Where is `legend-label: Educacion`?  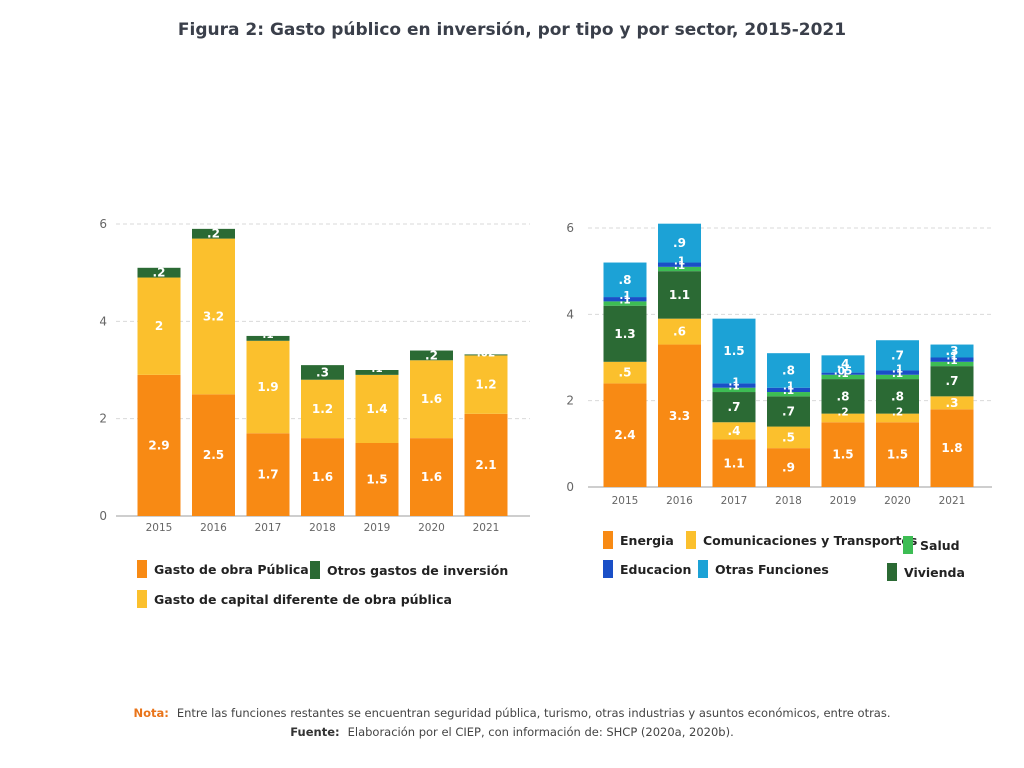
legend-label: Educacion is located at coordinates (656, 569).